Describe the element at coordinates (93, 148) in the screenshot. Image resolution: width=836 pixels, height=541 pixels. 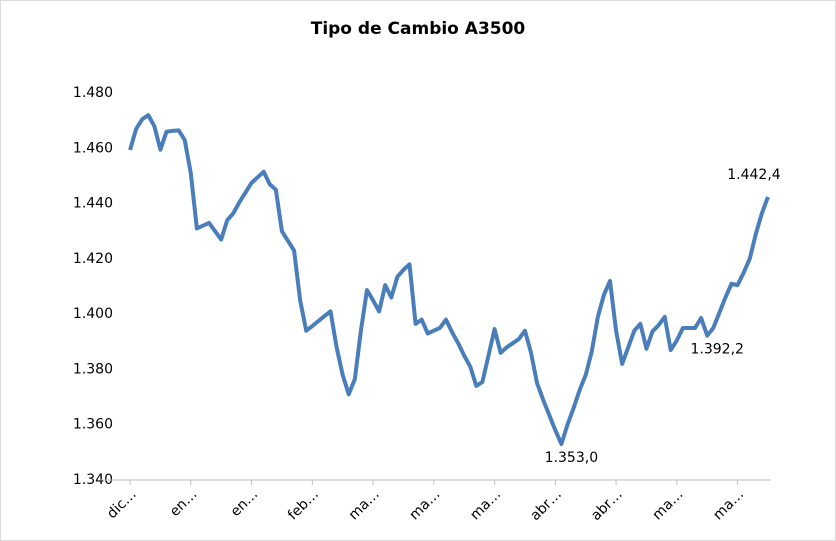
I see `y-tick-label: 1.460` at that location.